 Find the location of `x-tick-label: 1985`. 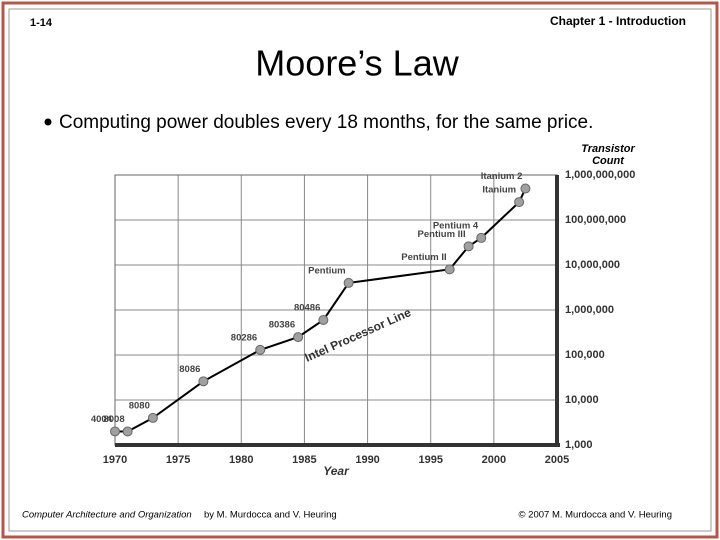

x-tick-label: 1985 is located at coordinates (304, 460).